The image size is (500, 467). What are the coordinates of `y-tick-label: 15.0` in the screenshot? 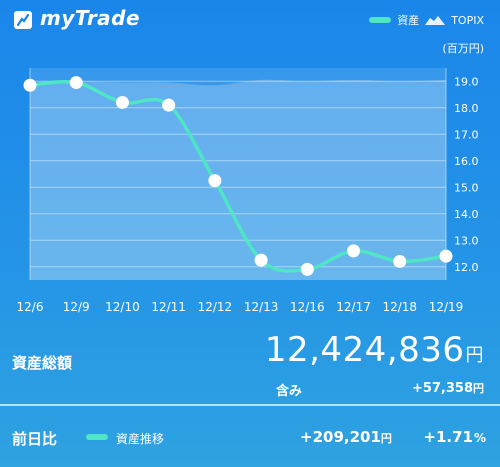 It's located at (466, 187).